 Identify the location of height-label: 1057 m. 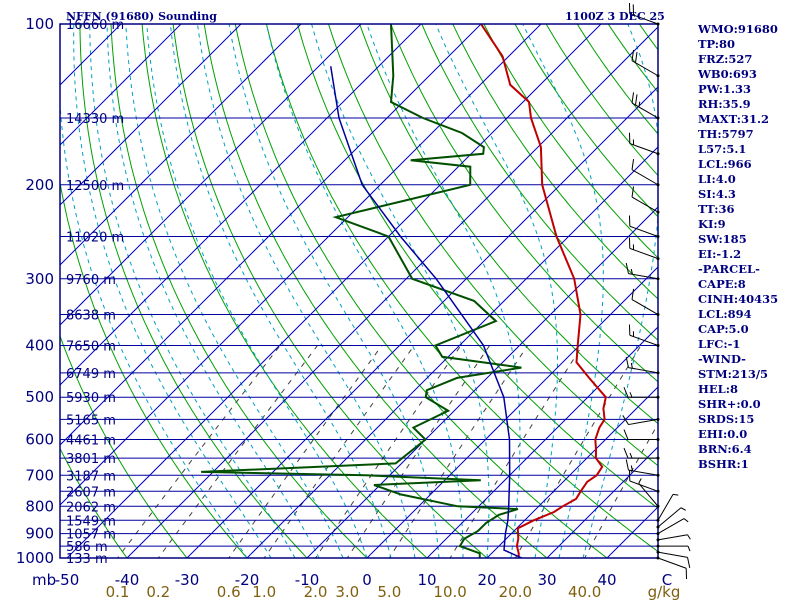
(91, 535).